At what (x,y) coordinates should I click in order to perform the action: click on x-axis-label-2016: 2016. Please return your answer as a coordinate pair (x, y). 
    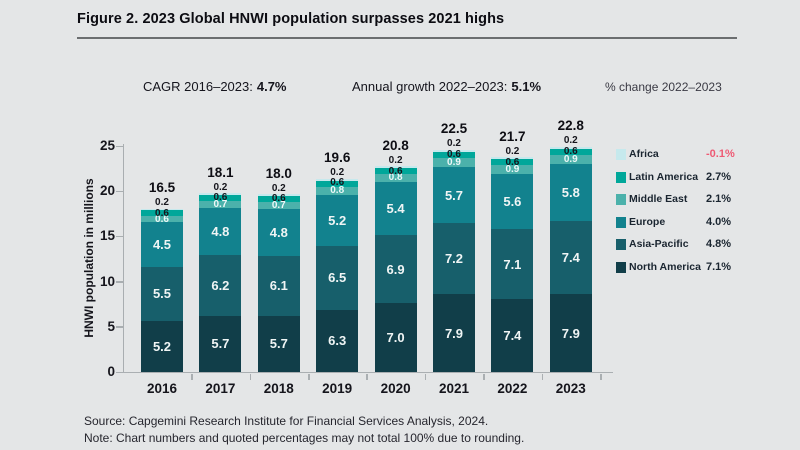
    Looking at the image, I should click on (162, 388).